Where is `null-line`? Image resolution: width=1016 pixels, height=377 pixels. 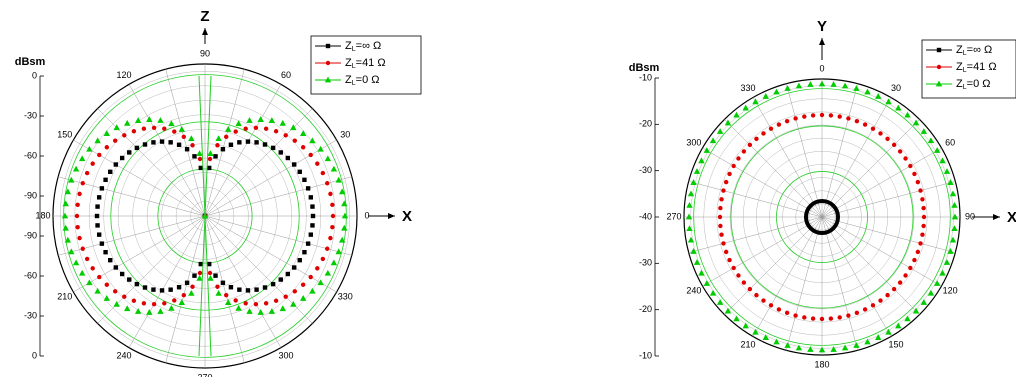
null-line is located at coordinates (205, 216).